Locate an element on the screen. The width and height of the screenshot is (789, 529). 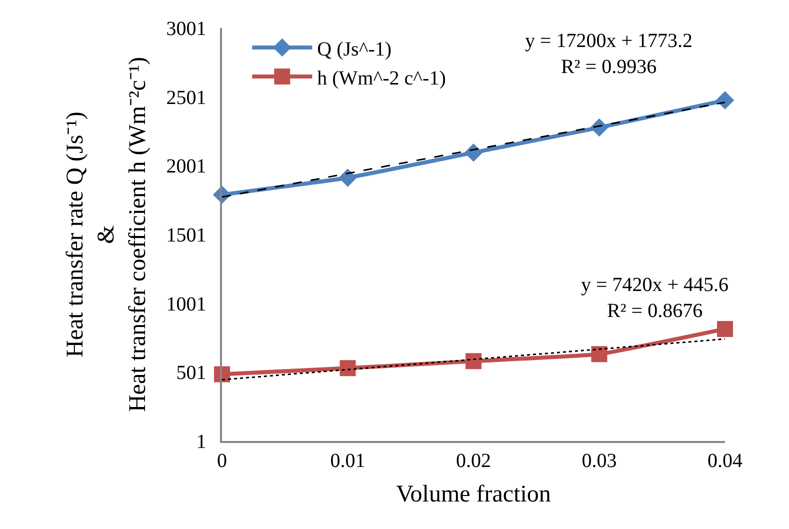
y-tick-label: 501 is located at coordinates (191, 373).